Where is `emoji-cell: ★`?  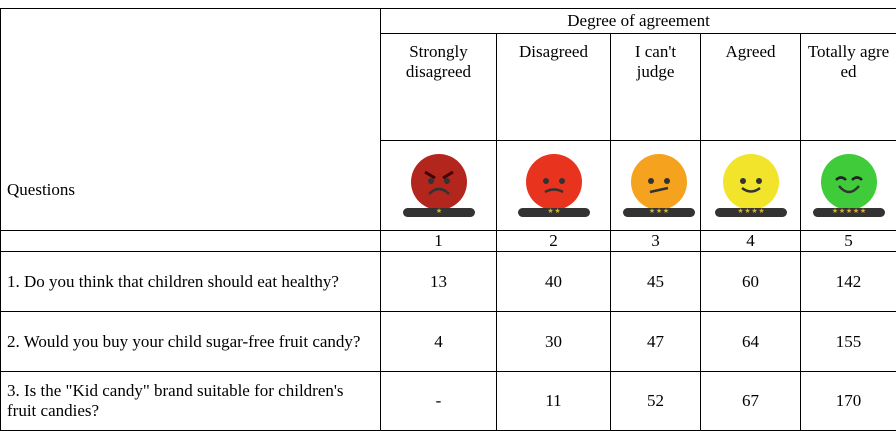
emoji-cell: ★ is located at coordinates (439, 186).